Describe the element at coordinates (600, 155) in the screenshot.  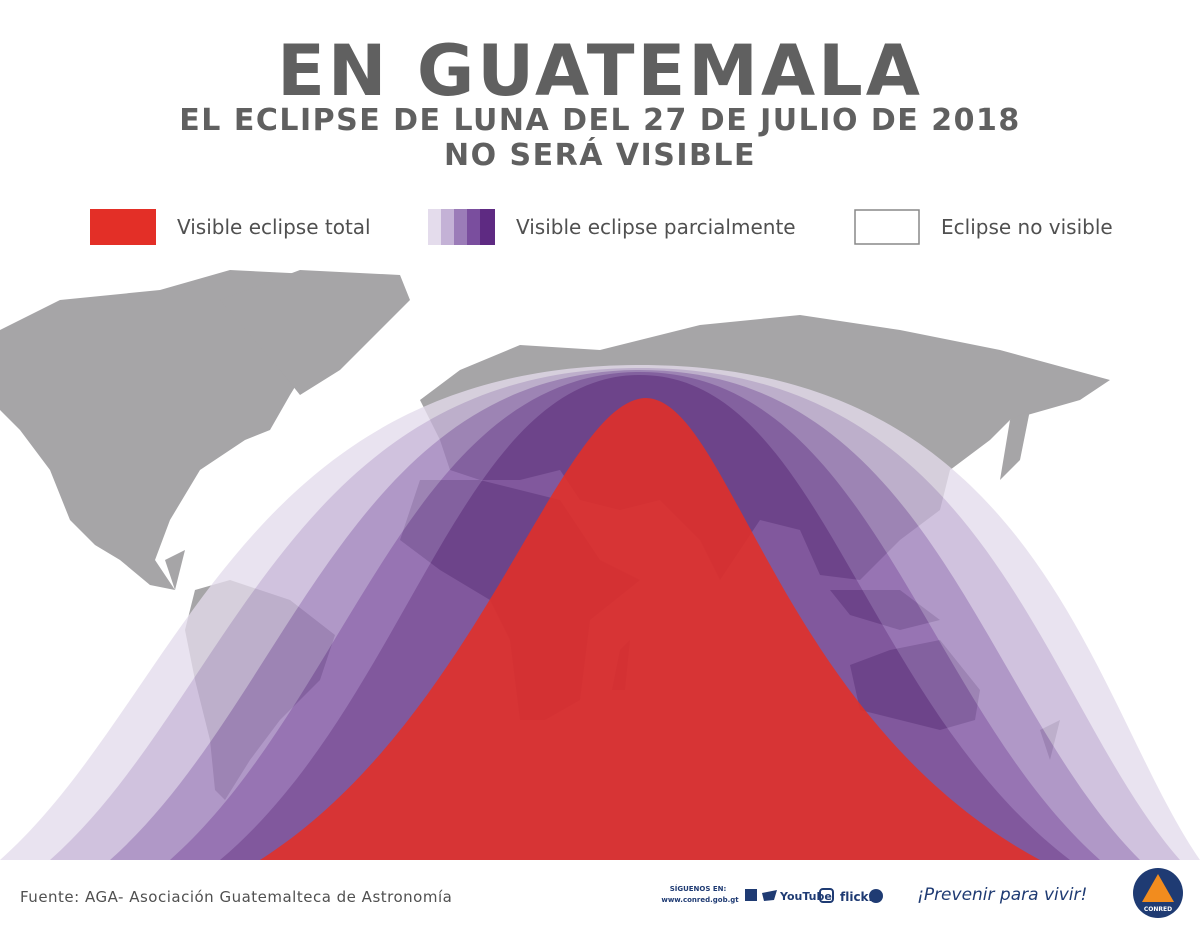
I see `subtitle: NO SERÁ VISIBLE` at that location.